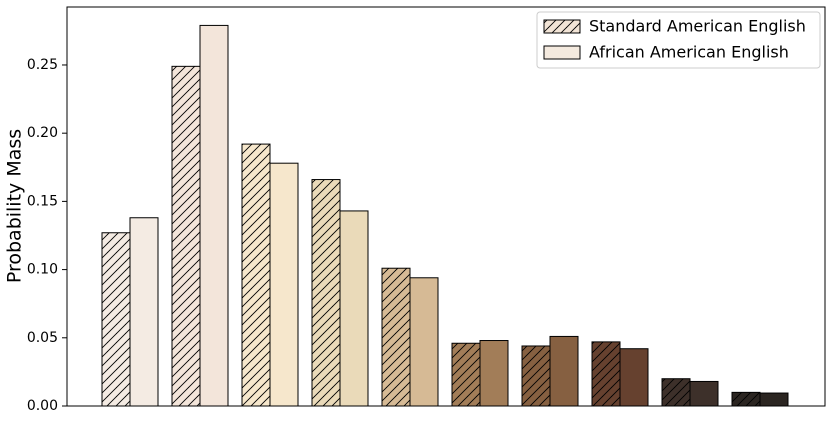 The width and height of the screenshot is (831, 422). I want to click on y-tick-label: 0.25, so click(42, 65).